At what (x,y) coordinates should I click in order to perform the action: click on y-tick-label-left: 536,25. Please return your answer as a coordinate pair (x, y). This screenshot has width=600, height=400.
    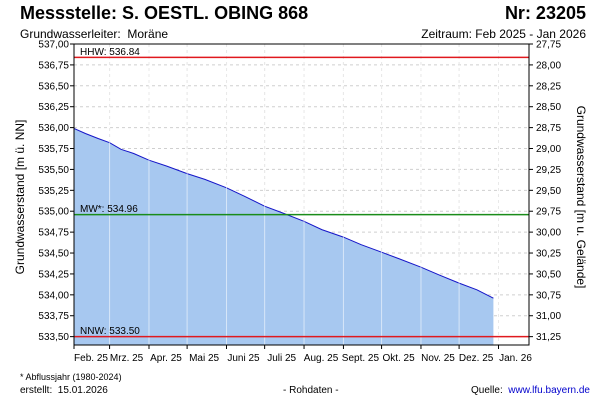
    Looking at the image, I should click on (53, 107).